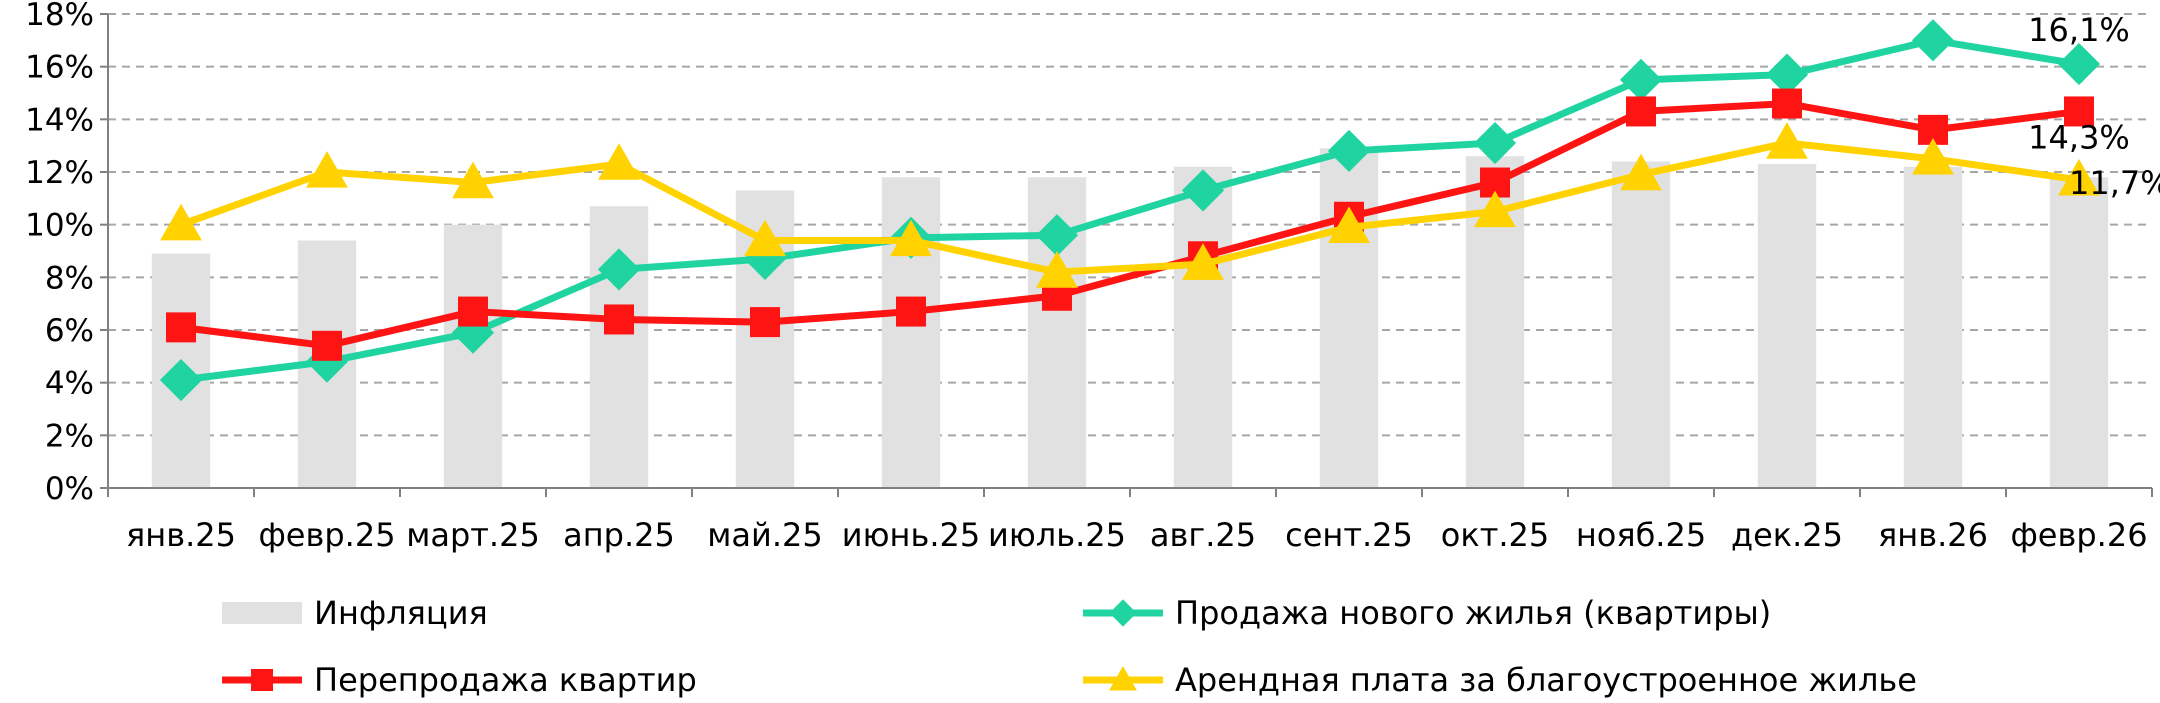  I want to click on legend-label: Арендная плата за благоустроенное жилье, so click(1546, 679).